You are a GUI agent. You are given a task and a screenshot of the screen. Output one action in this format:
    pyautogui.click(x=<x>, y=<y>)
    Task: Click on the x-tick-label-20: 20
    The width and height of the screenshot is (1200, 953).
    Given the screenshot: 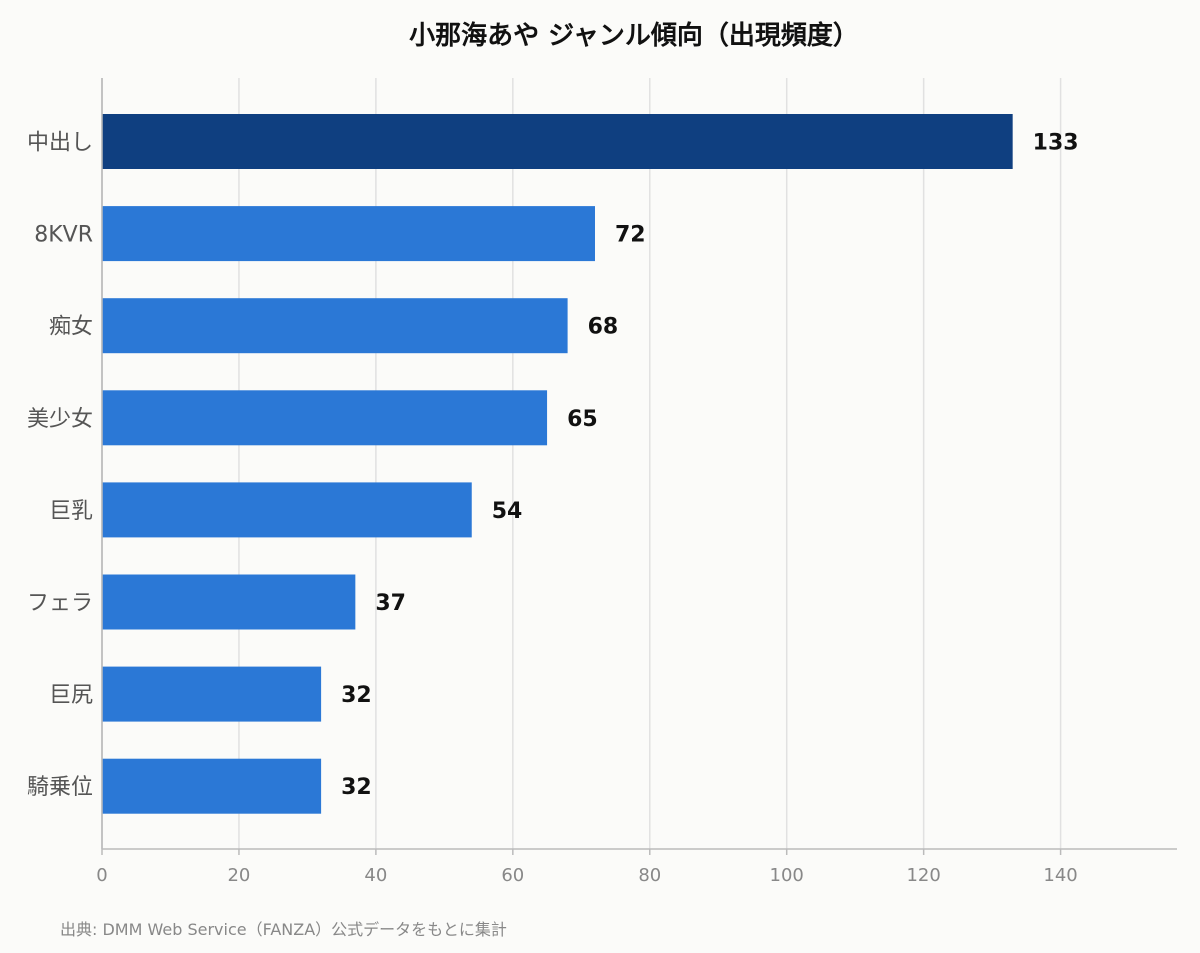 What is the action you would take?
    pyautogui.click(x=238, y=875)
    